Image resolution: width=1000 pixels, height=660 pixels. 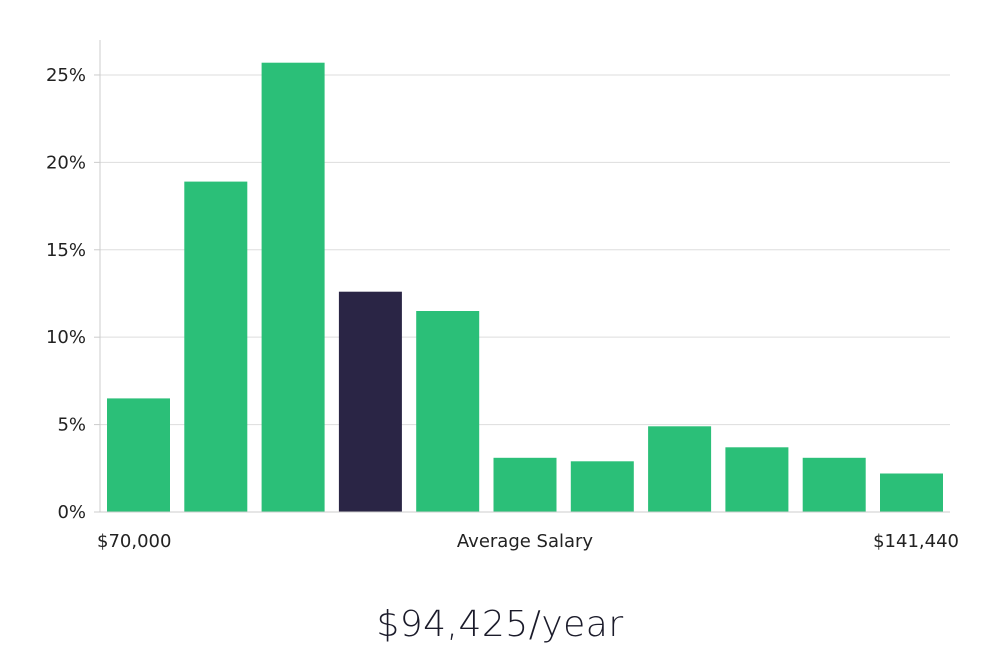 What do you see at coordinates (66, 294) in the screenshot?
I see `y-tick-labels: 0% 5% 10% 15% 20% 25%` at bounding box center [66, 294].